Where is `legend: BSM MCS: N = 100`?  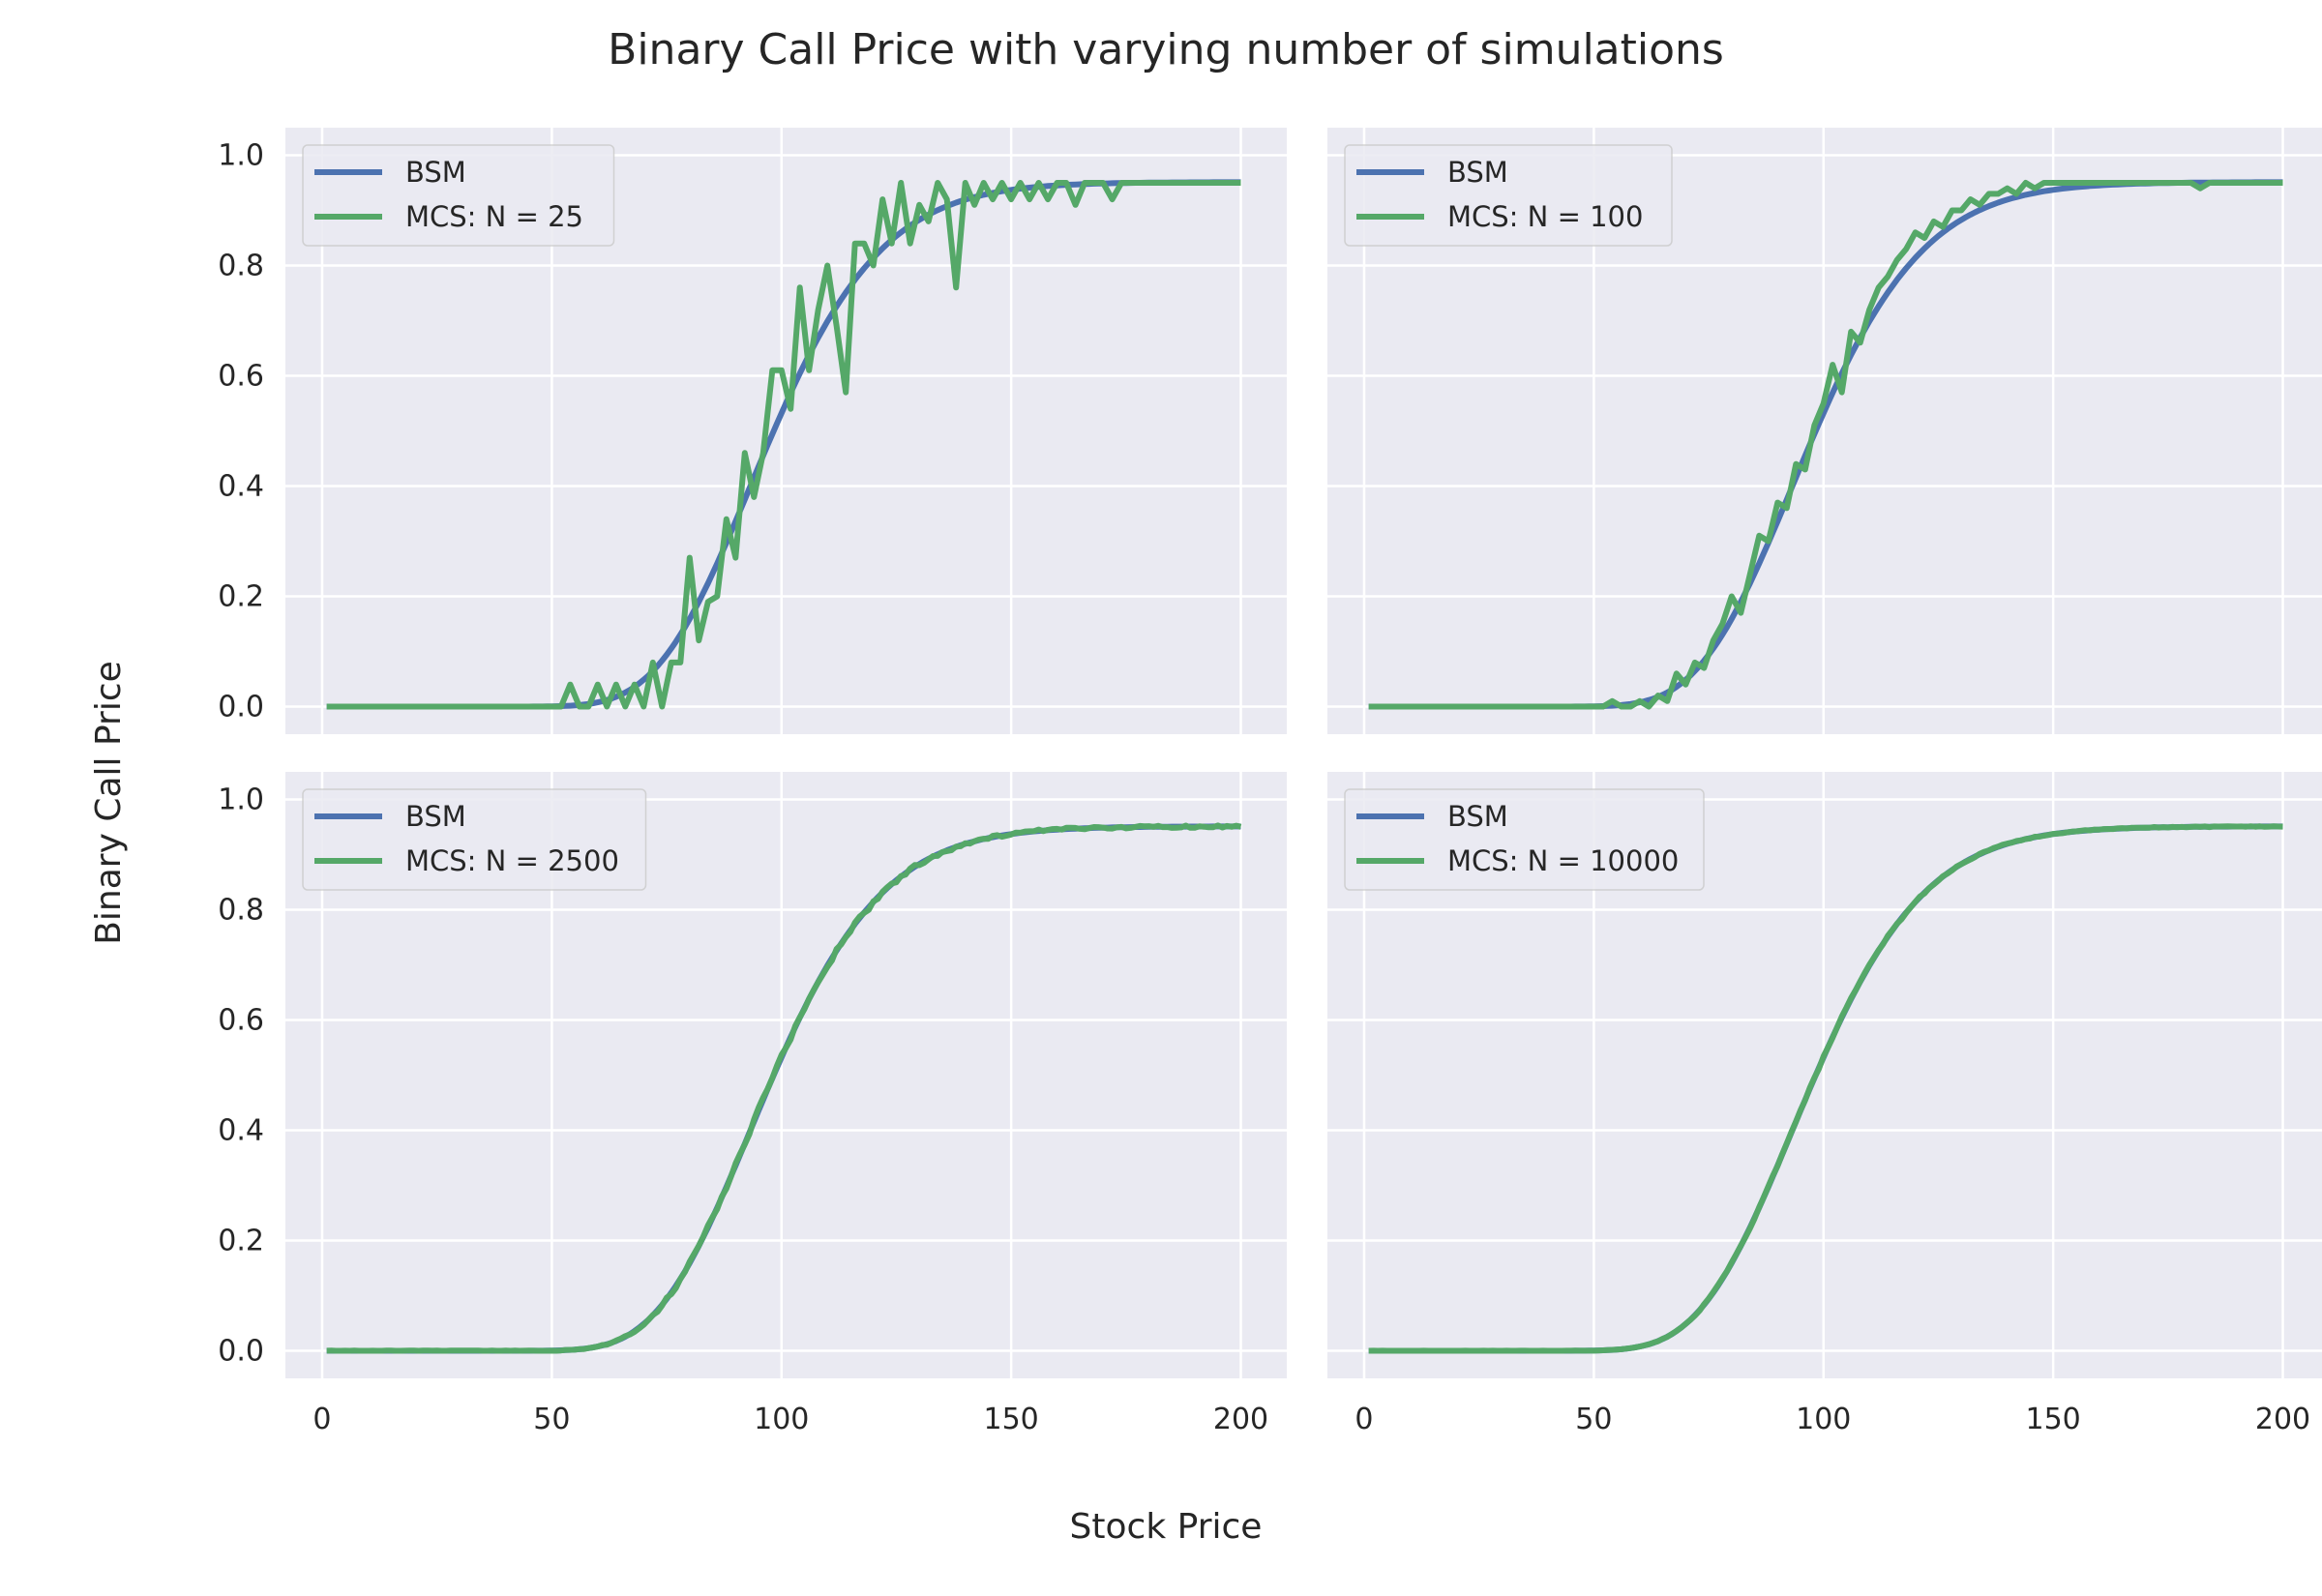
legend: BSM MCS: N = 100 is located at coordinates (1508, 195).